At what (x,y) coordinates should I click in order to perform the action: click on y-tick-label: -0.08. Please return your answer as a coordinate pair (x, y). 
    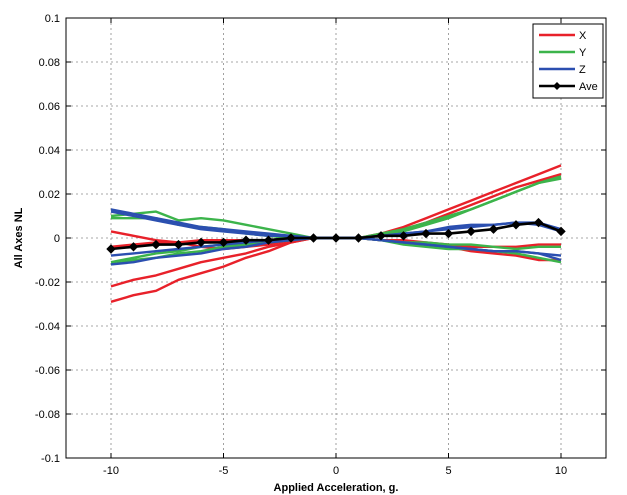
    Looking at the image, I should click on (47, 415).